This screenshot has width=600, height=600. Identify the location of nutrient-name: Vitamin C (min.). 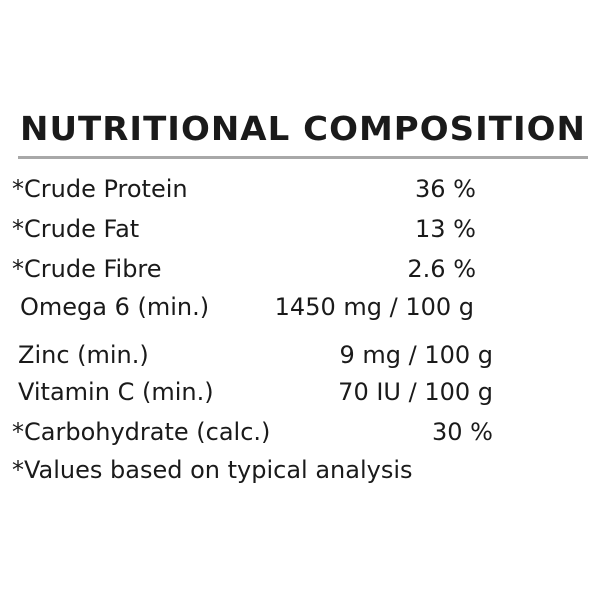
(116, 392).